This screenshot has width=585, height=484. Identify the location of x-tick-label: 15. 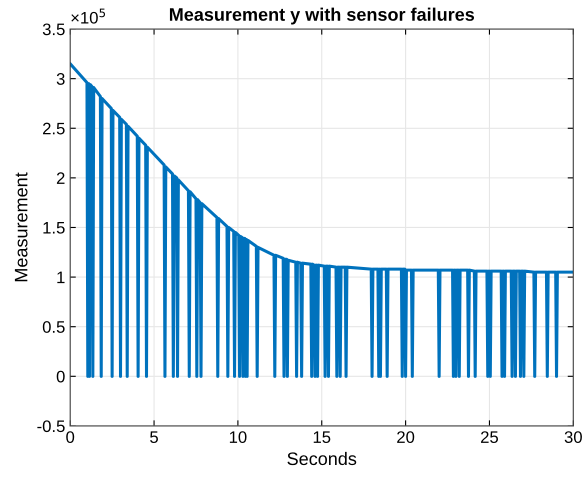
(322, 437).